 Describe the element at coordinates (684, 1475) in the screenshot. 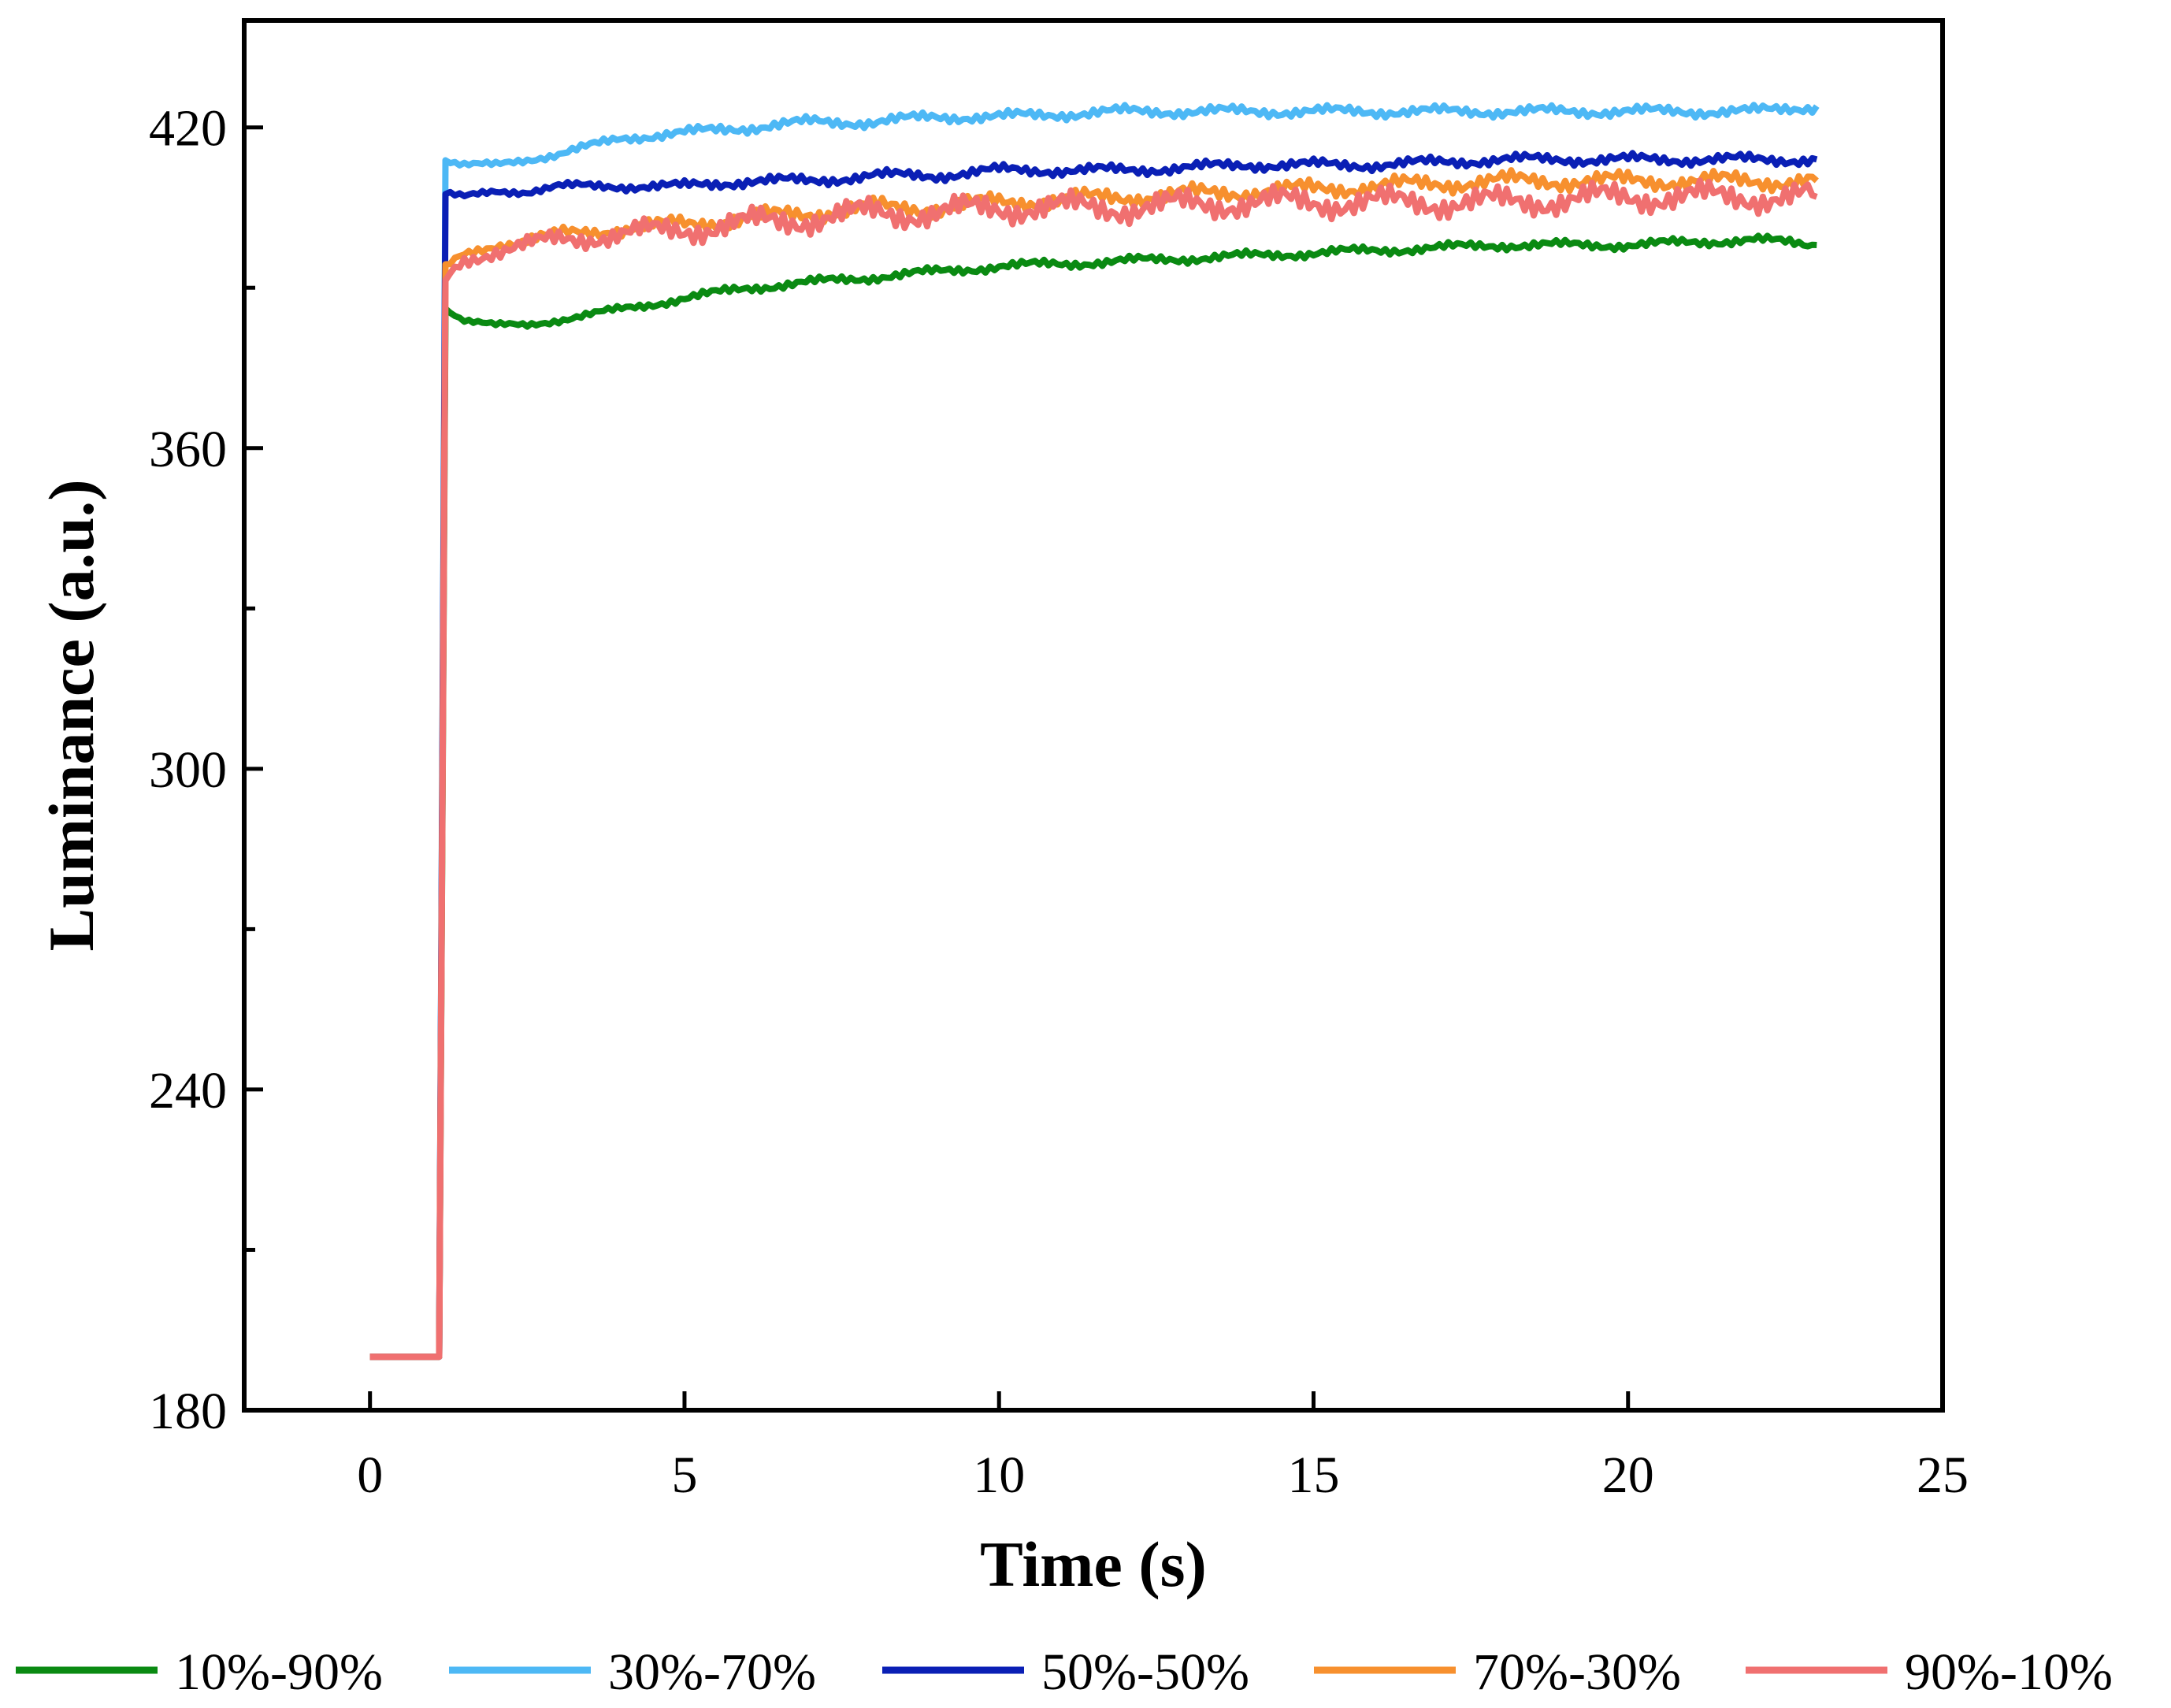

I see `x-tick-label: 5` at that location.